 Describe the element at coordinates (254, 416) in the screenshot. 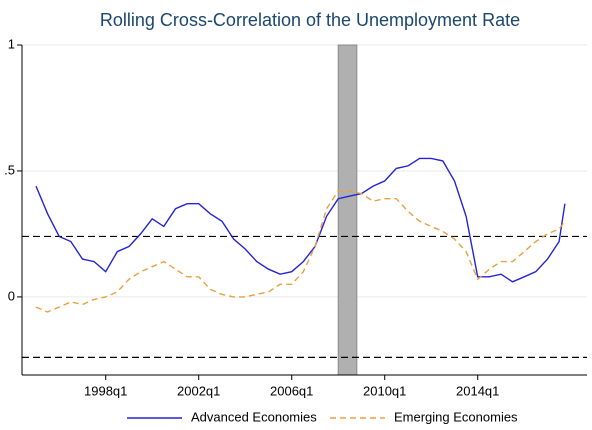

I see `legend-label: Advanced Economies` at that location.